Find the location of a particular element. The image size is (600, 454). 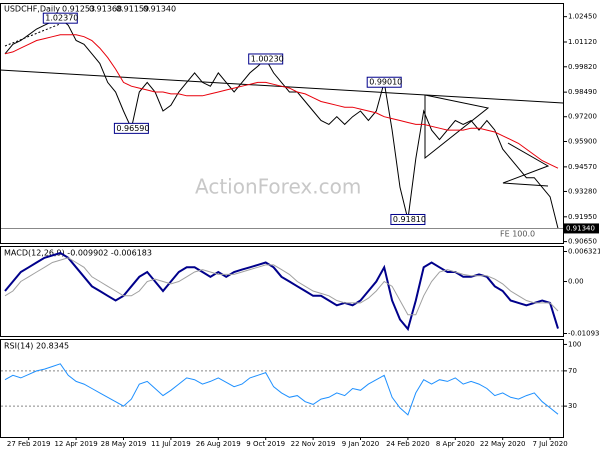

y-tick-label: 100 is located at coordinates (574, 344).